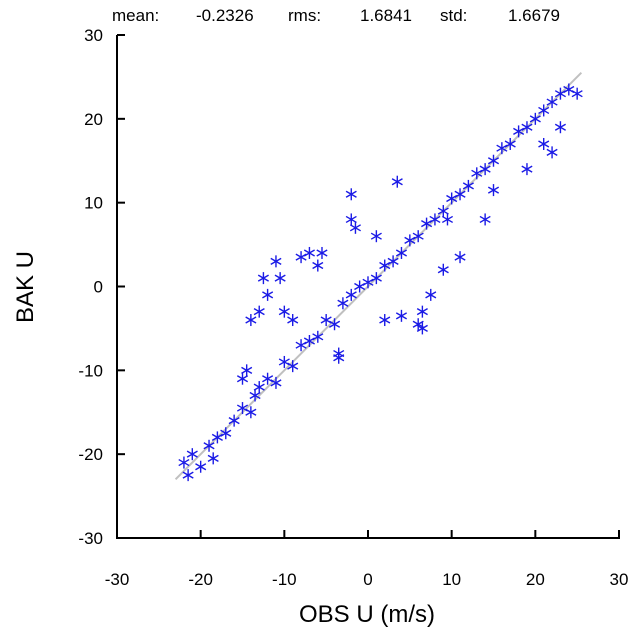  What do you see at coordinates (284, 579) in the screenshot?
I see `x-tick-label: -10` at bounding box center [284, 579].